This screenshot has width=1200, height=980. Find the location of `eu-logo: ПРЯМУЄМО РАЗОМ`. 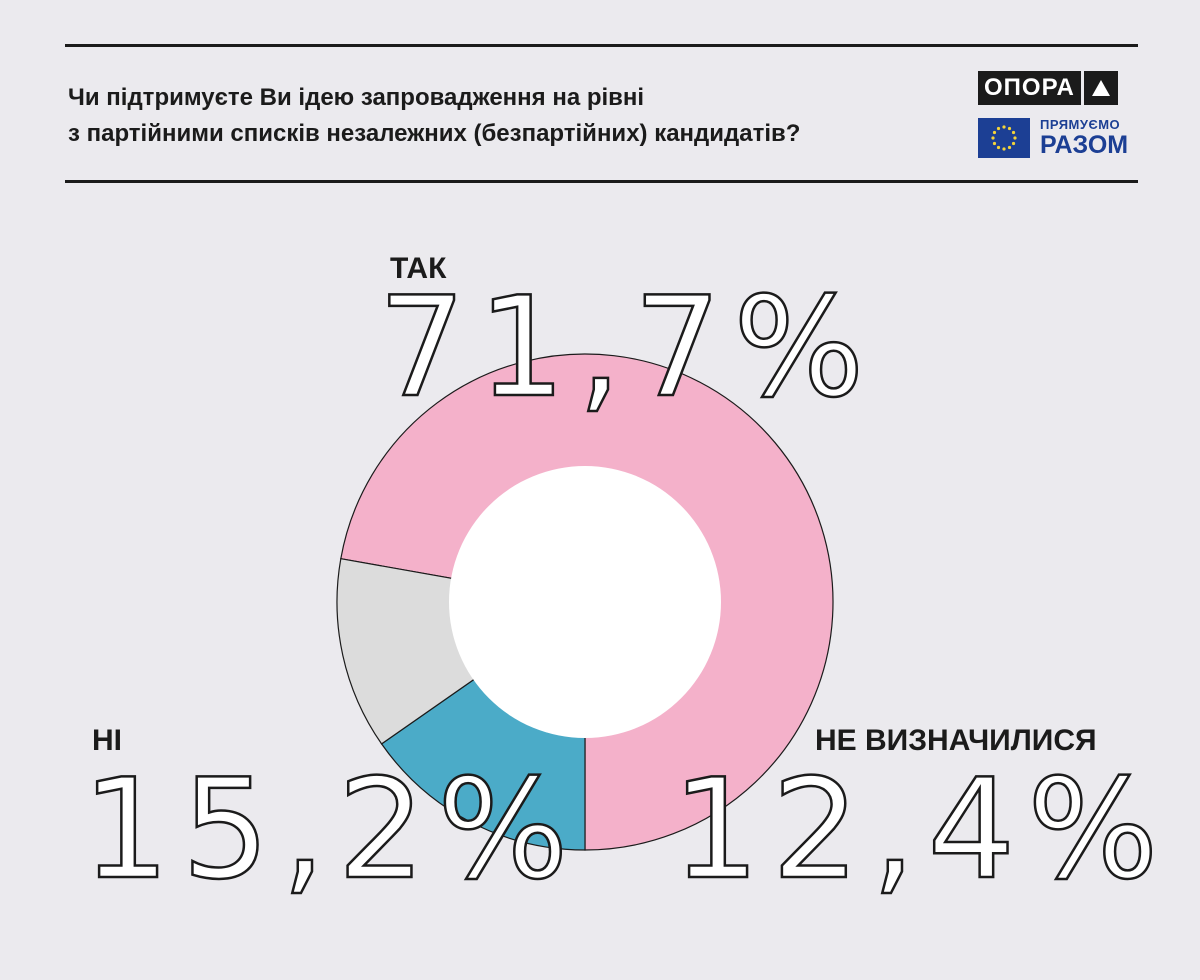

eu-logo: ПРЯМУЄМО РАЗОМ is located at coordinates (1053, 138).